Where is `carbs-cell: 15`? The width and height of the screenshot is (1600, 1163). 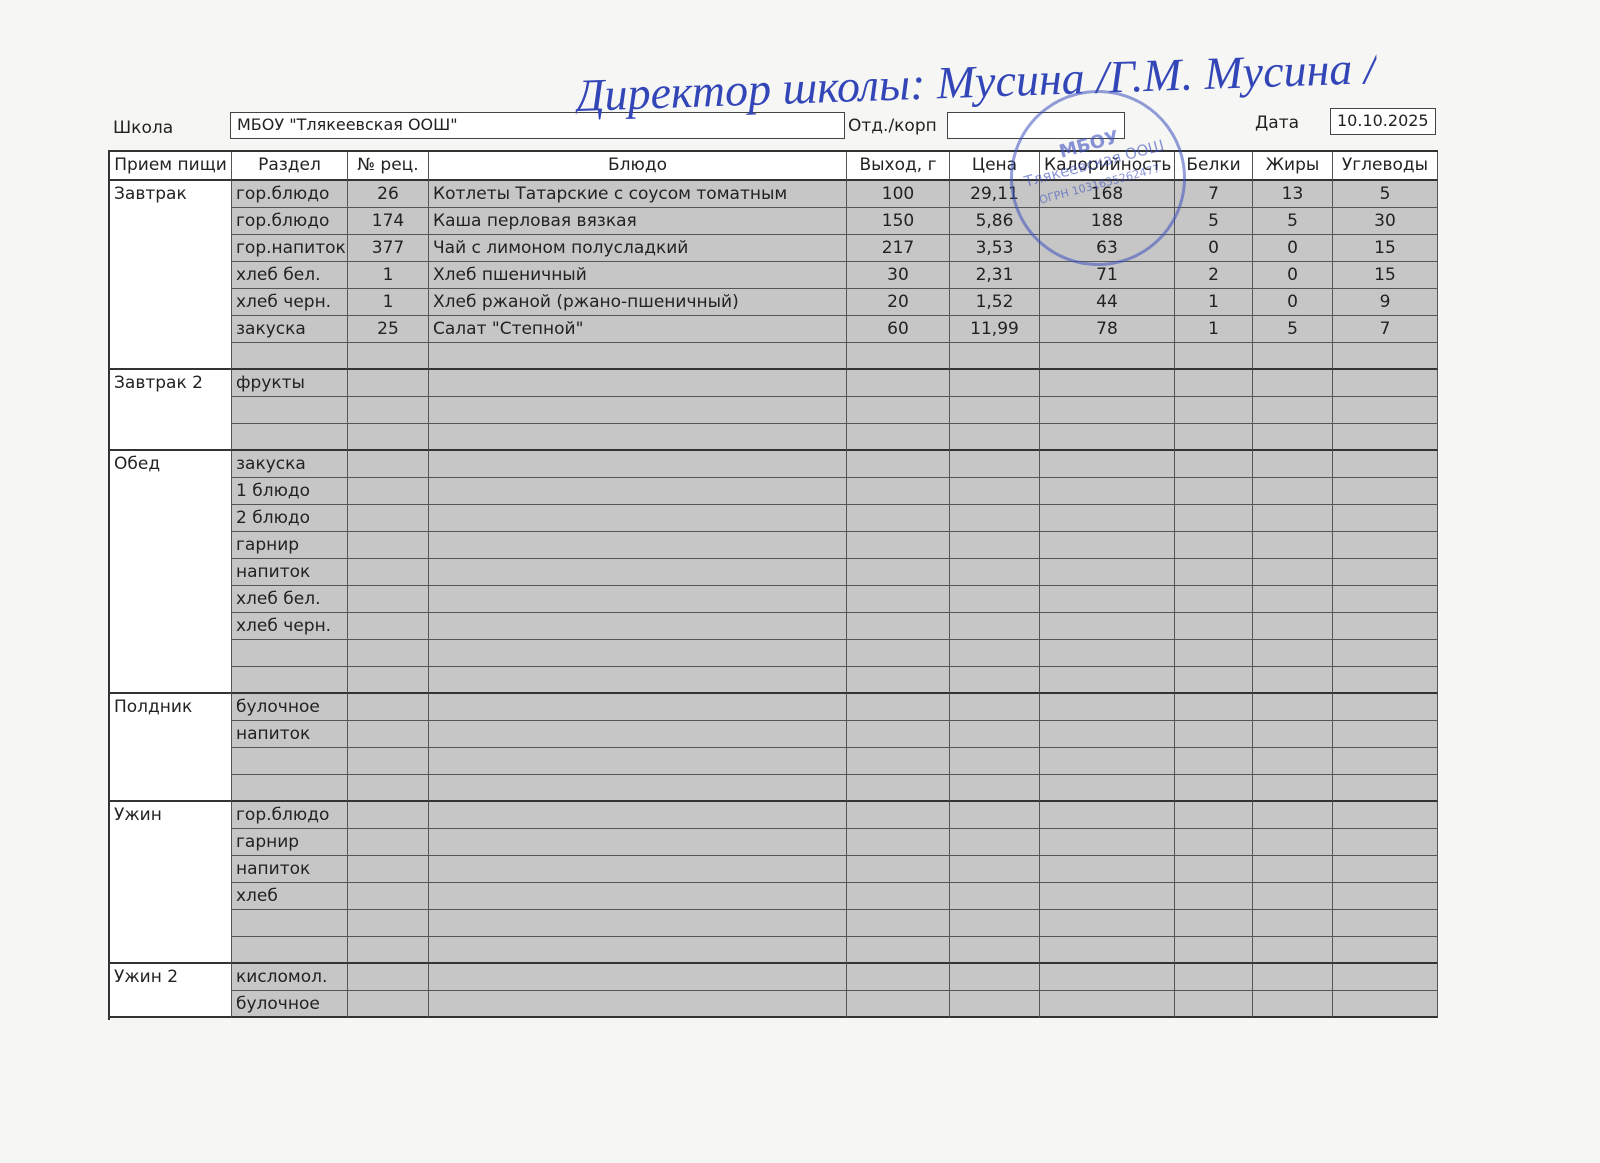
carbs-cell: 15 is located at coordinates (1385, 248).